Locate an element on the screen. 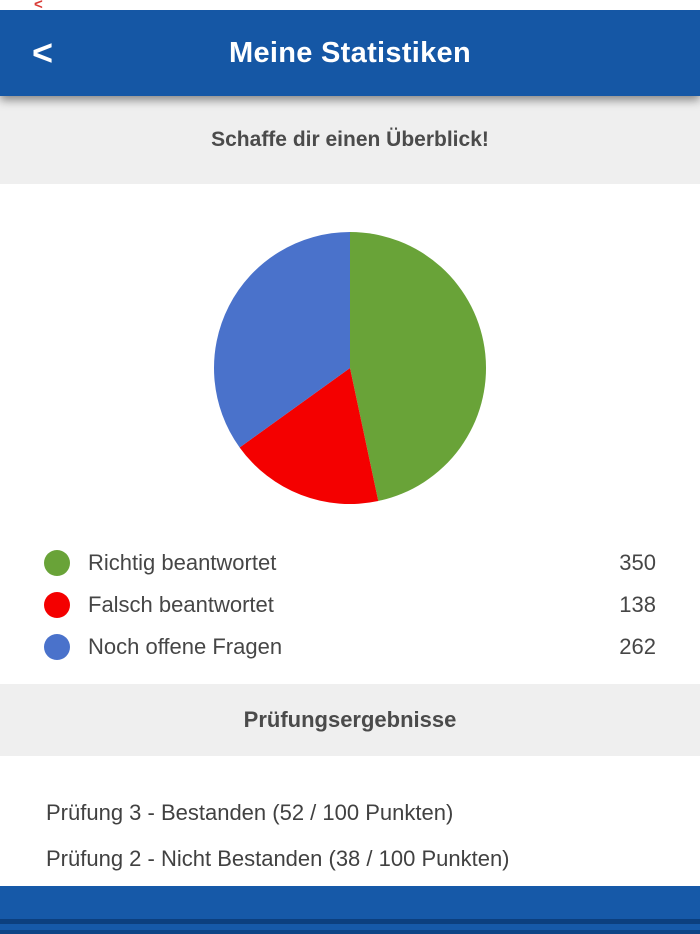 The height and width of the screenshot is (934, 700). legend-label: Falsch beantwortet is located at coordinates (181, 604).